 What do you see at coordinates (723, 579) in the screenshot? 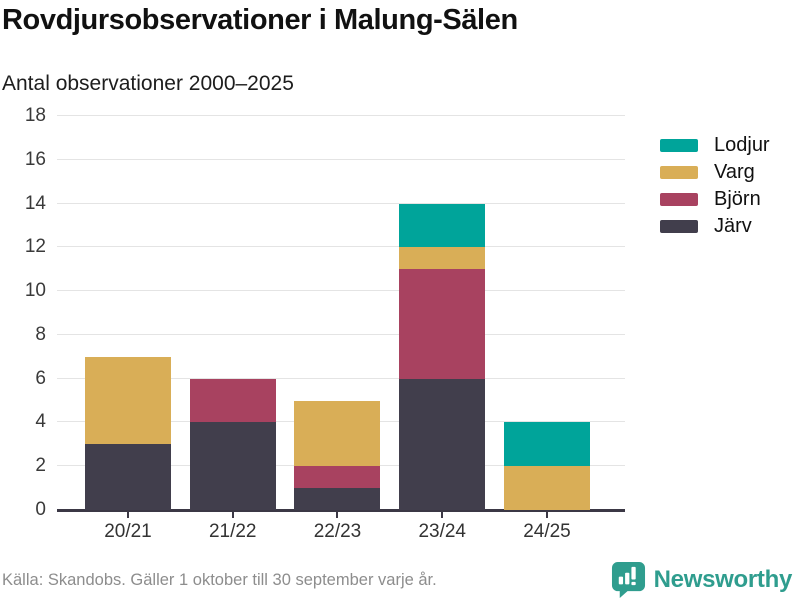
I see `brand-name: Newsworthy` at bounding box center [723, 579].